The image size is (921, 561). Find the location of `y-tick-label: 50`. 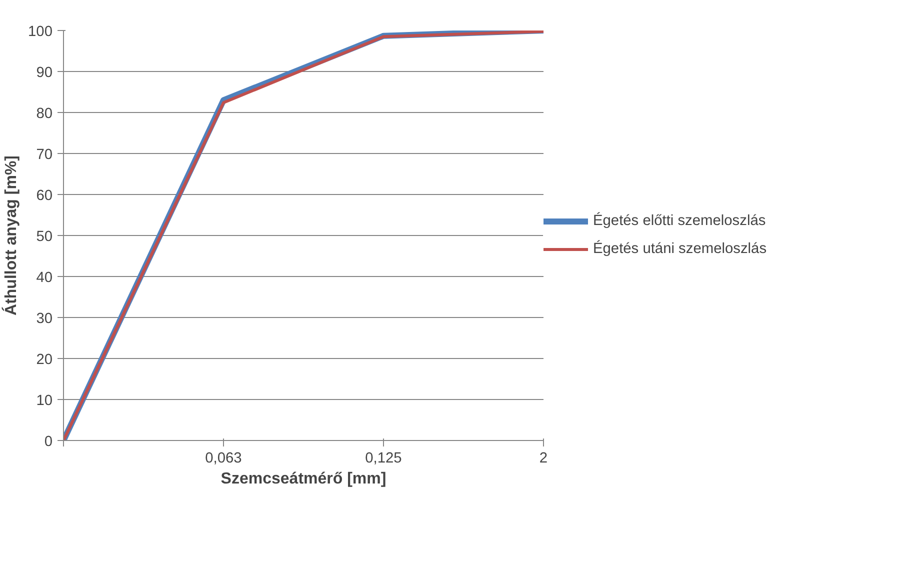

y-tick-label: 50 is located at coordinates (44, 237).